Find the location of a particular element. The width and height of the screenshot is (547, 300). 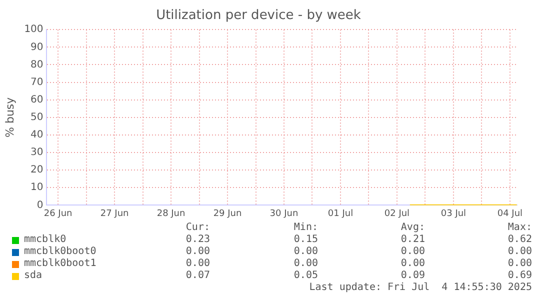

text: Cur: is located at coordinates (197, 228).